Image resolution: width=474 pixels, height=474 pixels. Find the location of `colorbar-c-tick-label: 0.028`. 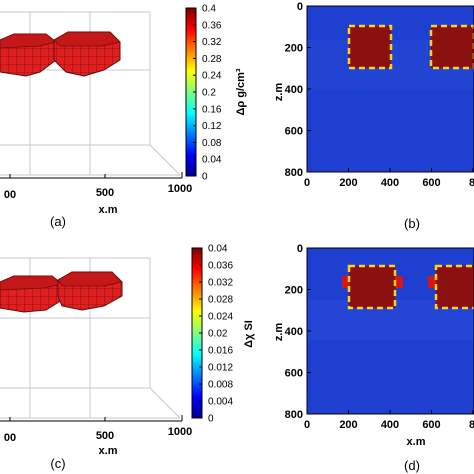

colorbar-c-tick-label: 0.028 is located at coordinates (220, 300).